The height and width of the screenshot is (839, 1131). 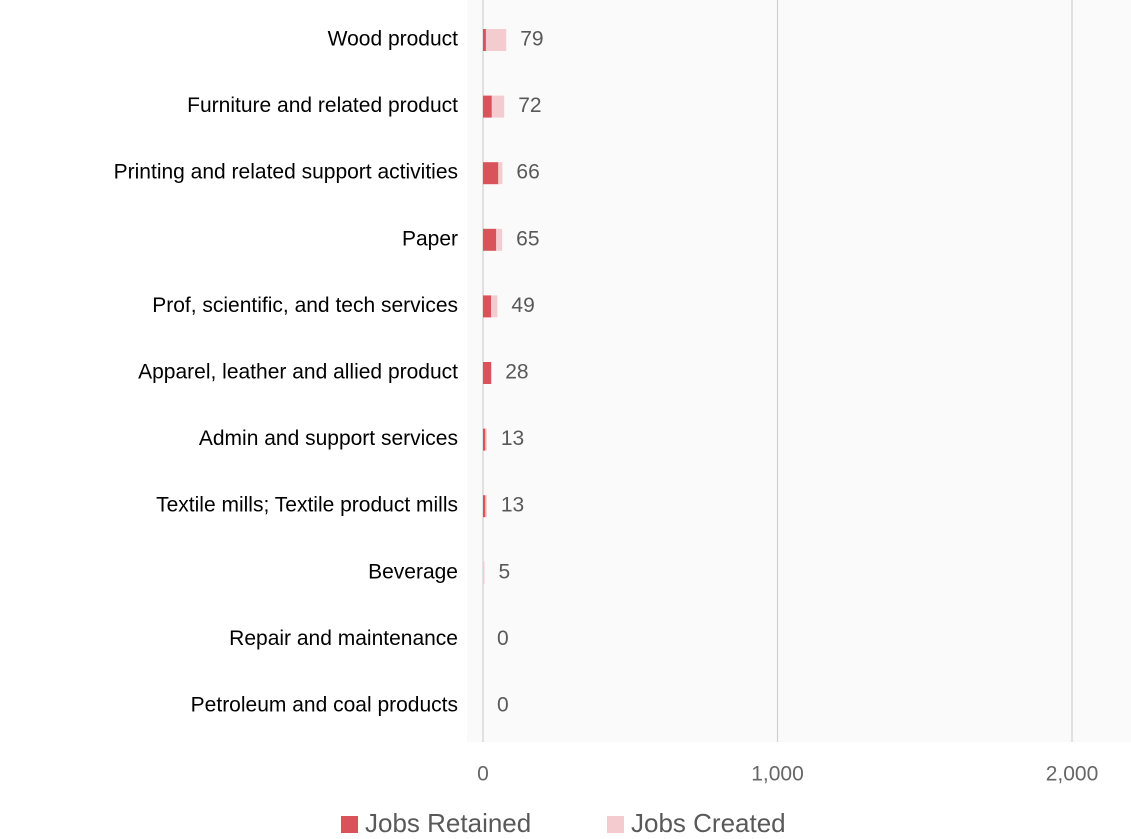 What do you see at coordinates (522, 305) in the screenshot?
I see `total-label: 49` at bounding box center [522, 305].